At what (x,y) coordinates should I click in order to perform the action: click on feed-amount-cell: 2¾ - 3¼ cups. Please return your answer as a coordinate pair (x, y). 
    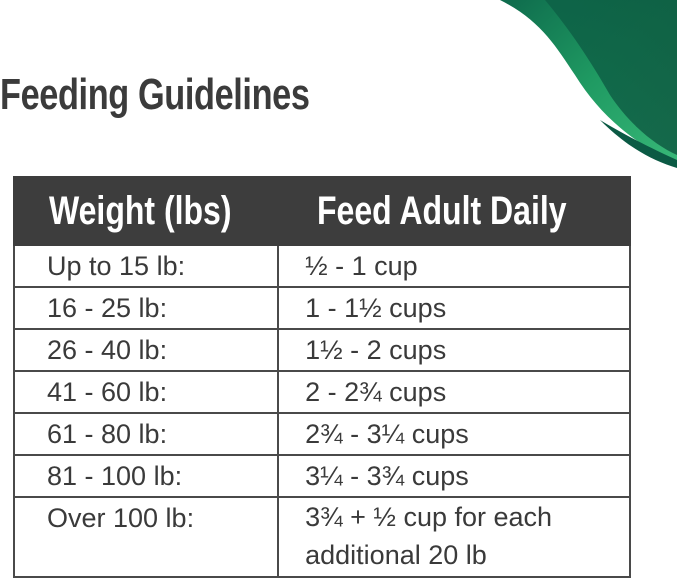
    Looking at the image, I should click on (454, 434).